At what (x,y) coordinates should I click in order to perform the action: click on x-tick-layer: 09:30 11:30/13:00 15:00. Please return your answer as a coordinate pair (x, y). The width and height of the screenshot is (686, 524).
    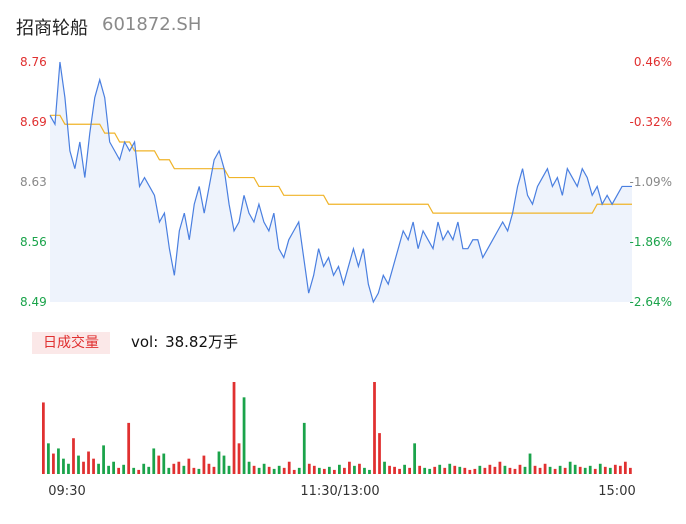
    Looking at the image, I should click on (341, 491).